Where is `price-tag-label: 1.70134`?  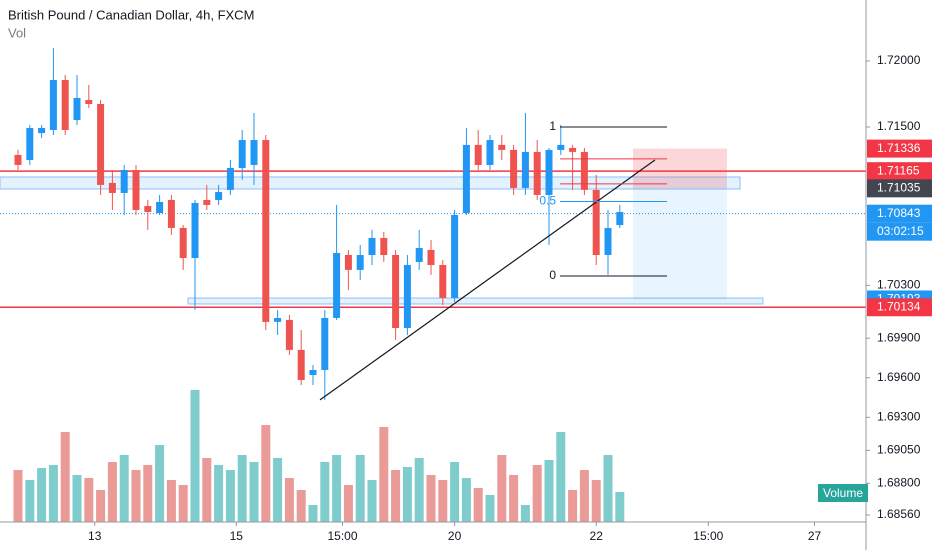 price-tag-label: 1.70134 is located at coordinates (899, 306).